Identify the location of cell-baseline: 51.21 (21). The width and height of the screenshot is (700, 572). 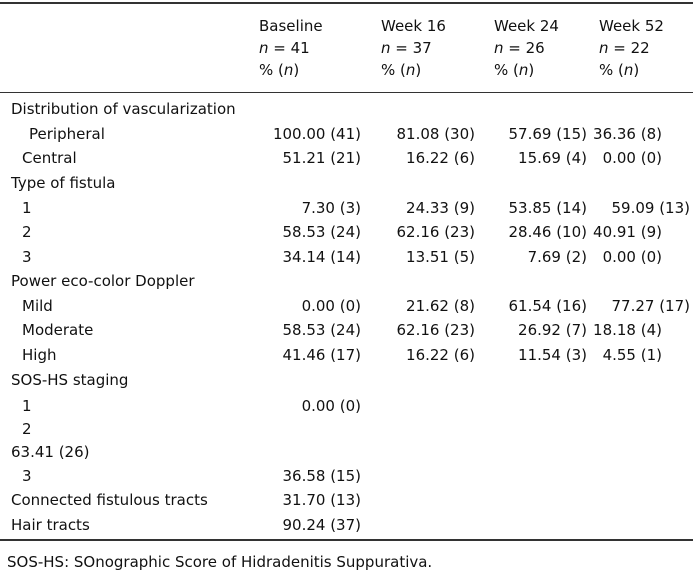
(321, 158).